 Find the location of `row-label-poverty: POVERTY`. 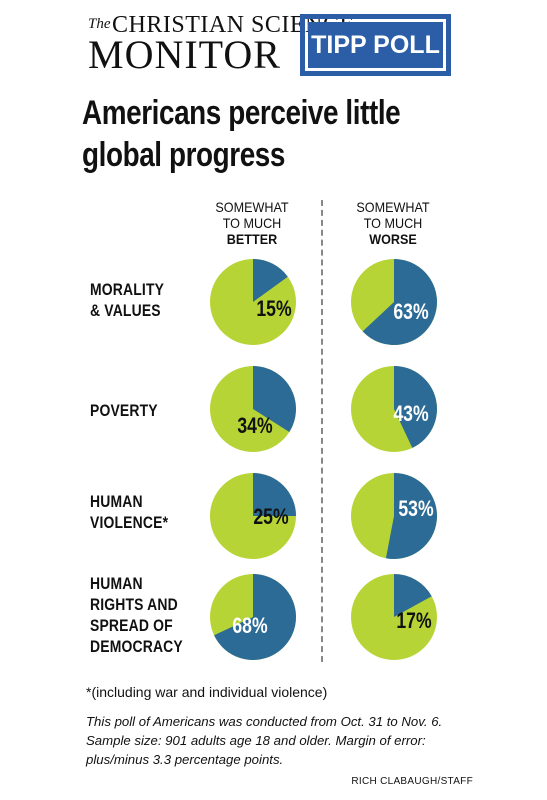

row-label-poverty: POVERTY is located at coordinates (124, 410).